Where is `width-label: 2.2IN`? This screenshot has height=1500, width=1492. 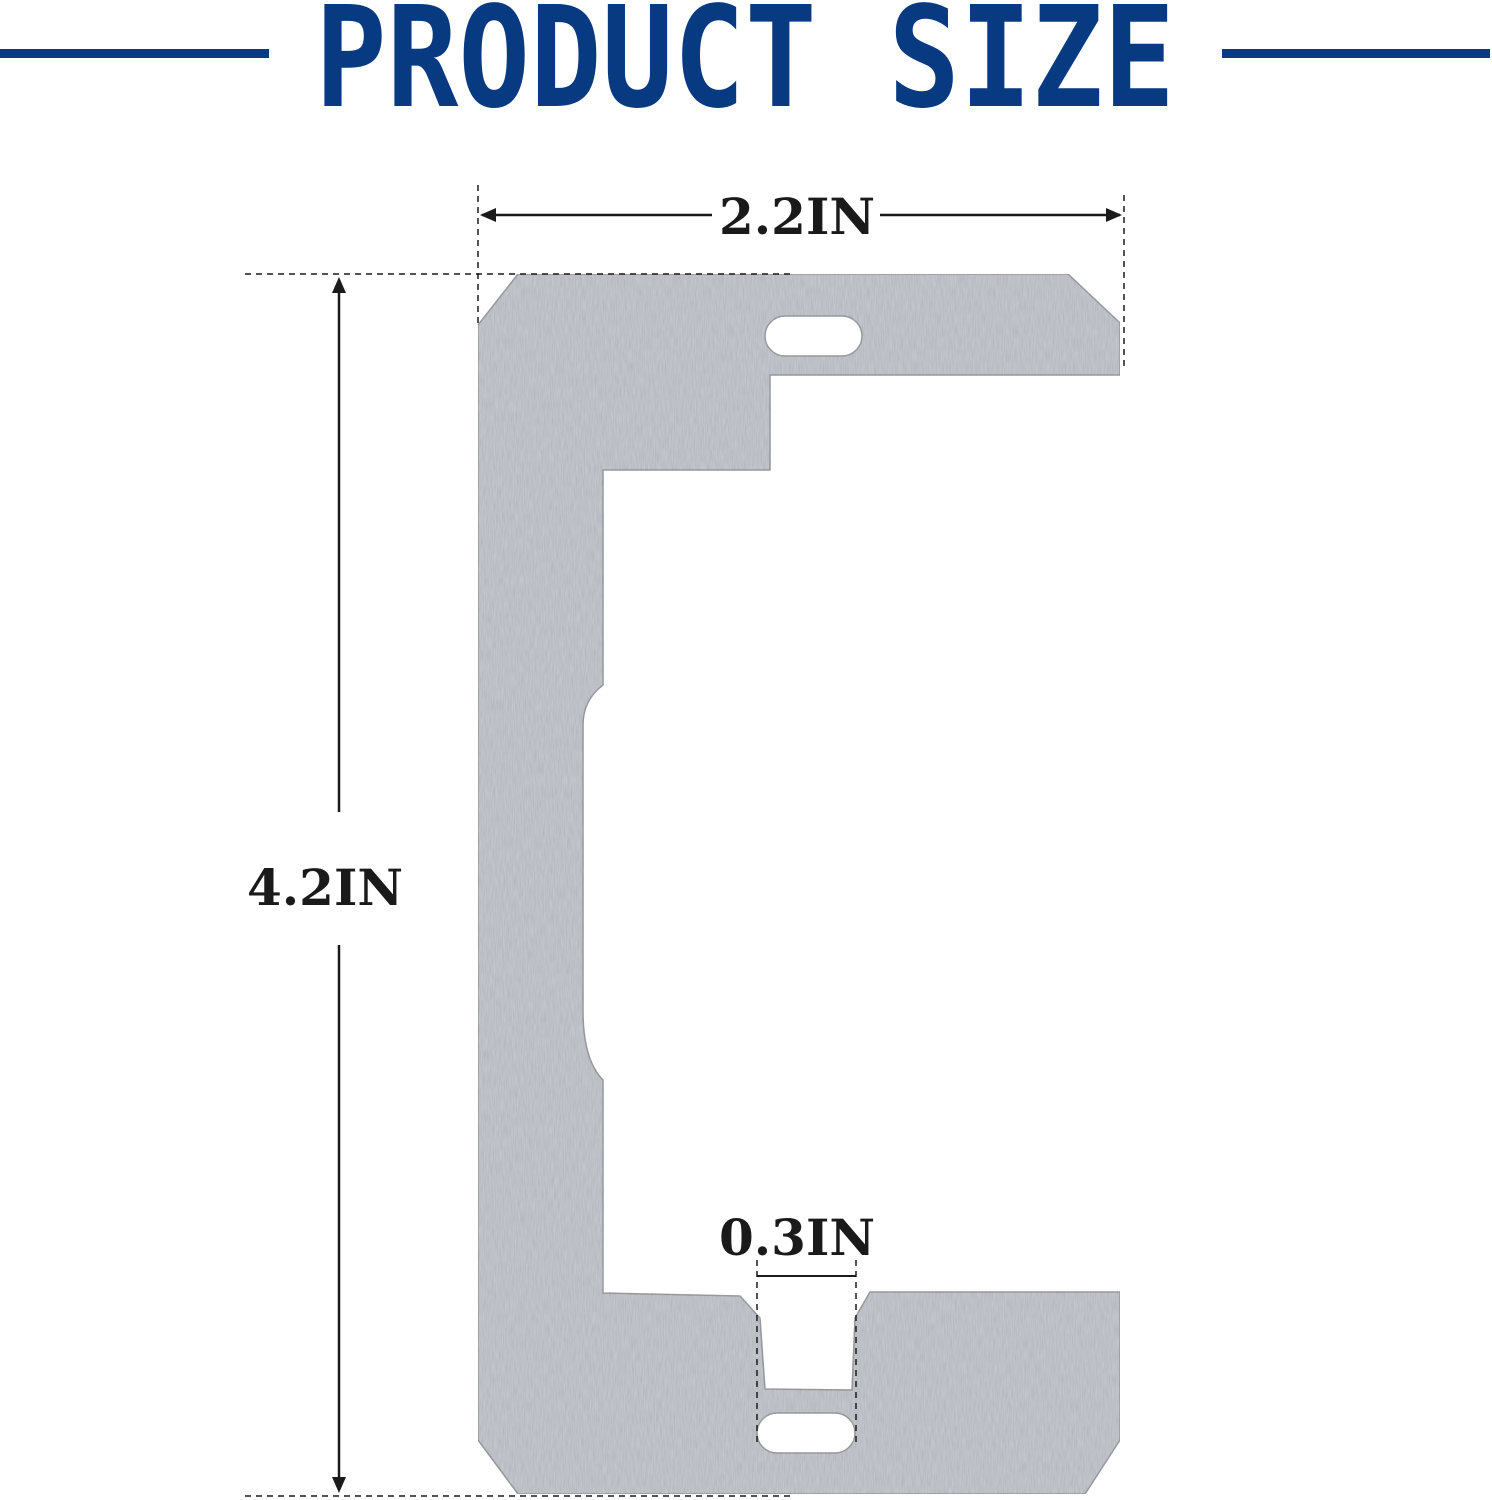
width-label: 2.2IN is located at coordinates (797, 216).